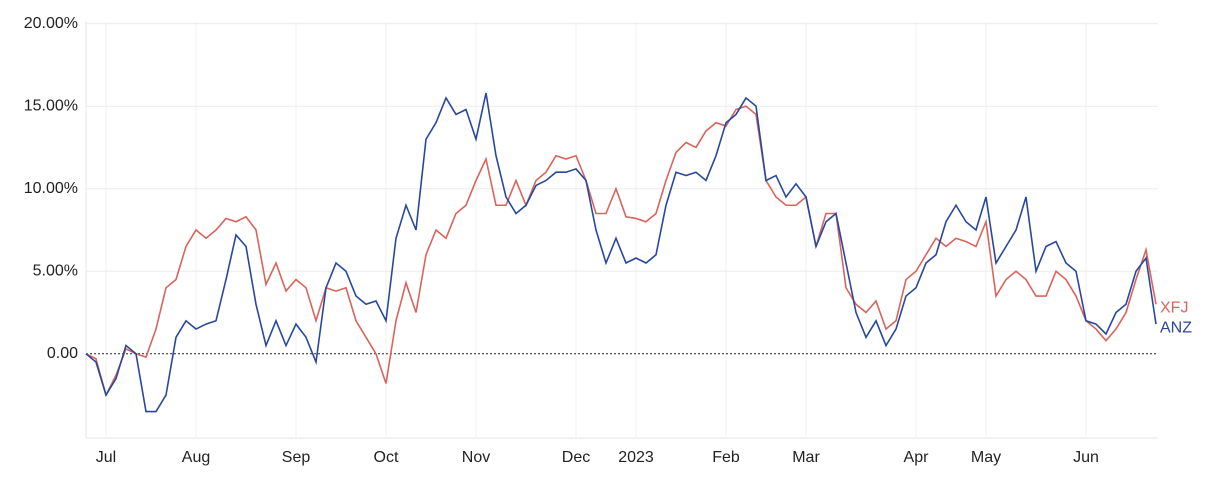 This screenshot has height=490, width=1212. What do you see at coordinates (55, 270) in the screenshot?
I see `y-tick-label: 5.00%` at bounding box center [55, 270].